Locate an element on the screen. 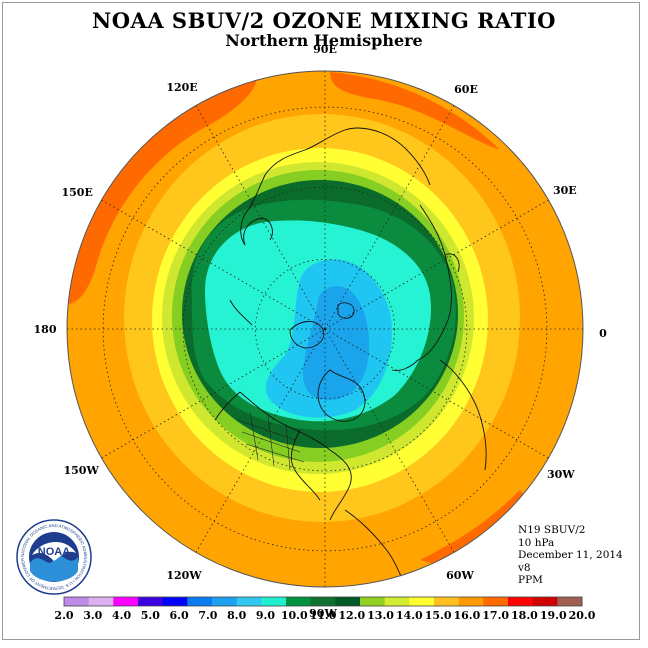 This screenshot has height=648, width=648. colorbar-tick-label: 9.0 is located at coordinates (265, 615).